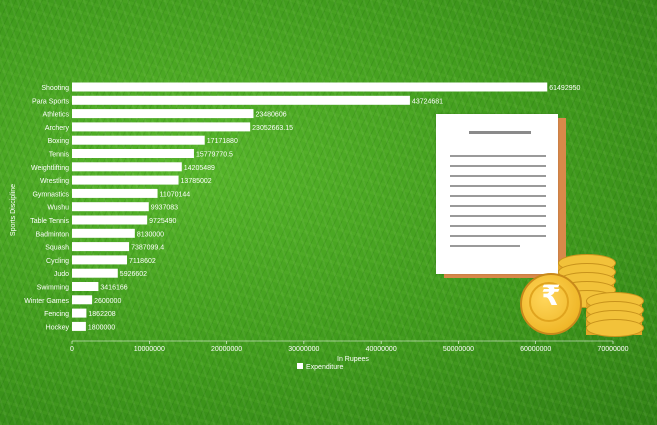 The height and width of the screenshot is (425, 657). I want to click on bar-winter-games, so click(82, 300).